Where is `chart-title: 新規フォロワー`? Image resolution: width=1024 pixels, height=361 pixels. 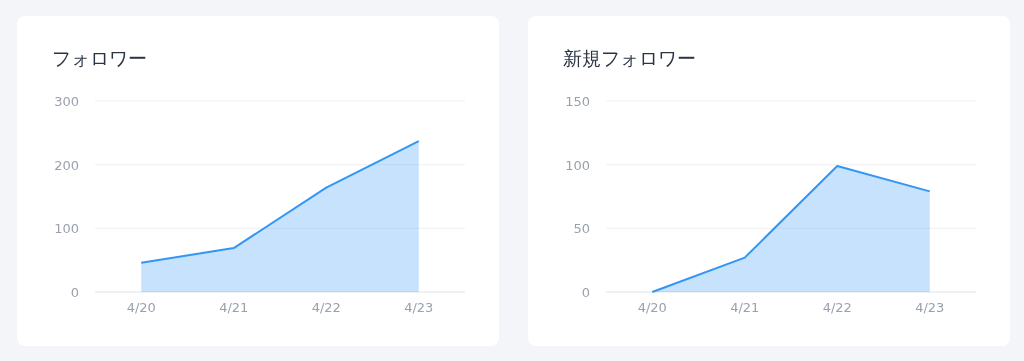 chart-title: 新規フォロワー is located at coordinates (629, 58).